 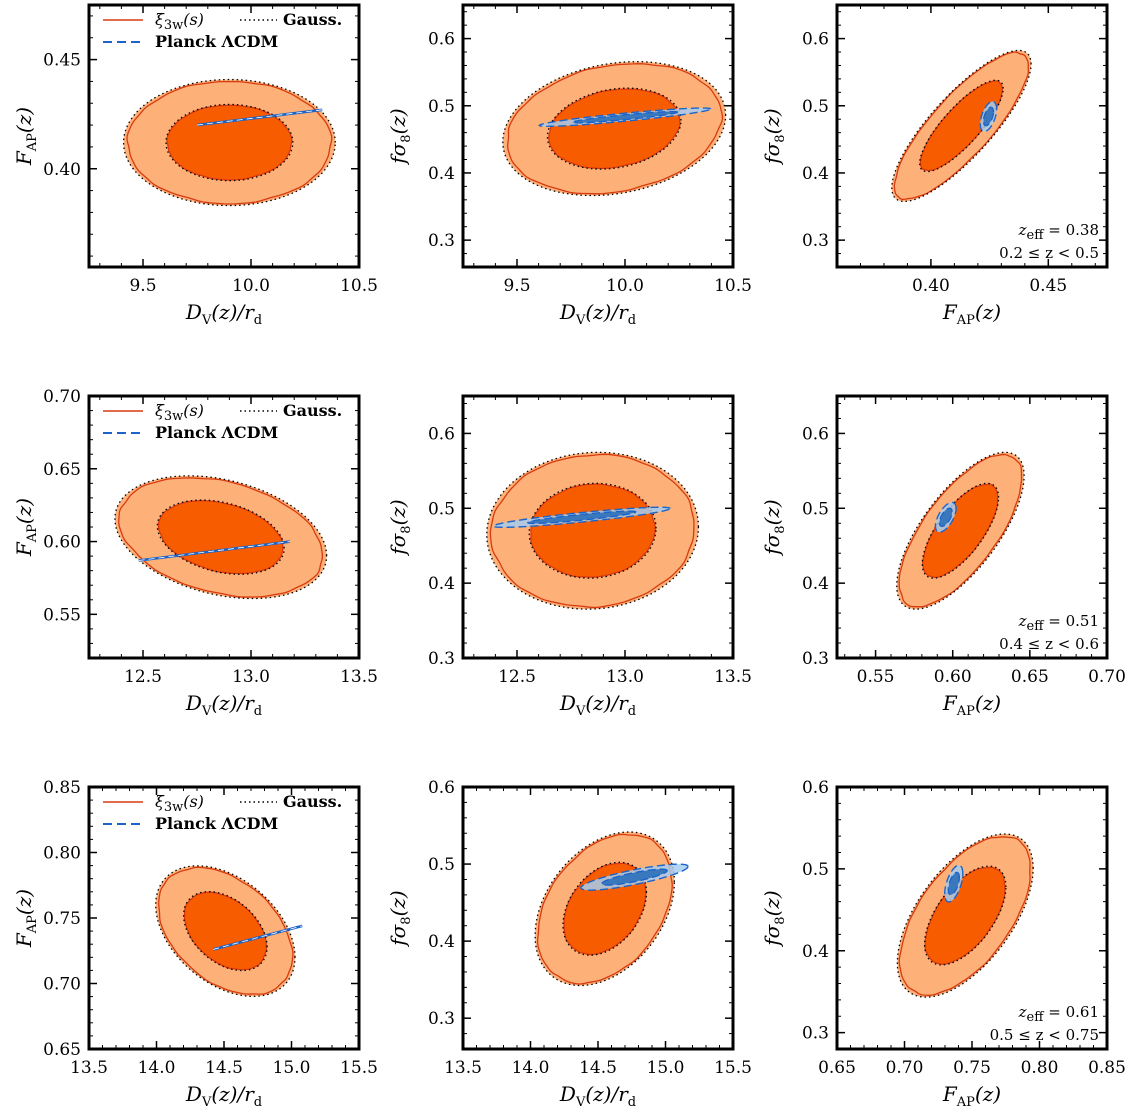 I want to click on x-tick-label: 13.0, so click(x=625, y=677).